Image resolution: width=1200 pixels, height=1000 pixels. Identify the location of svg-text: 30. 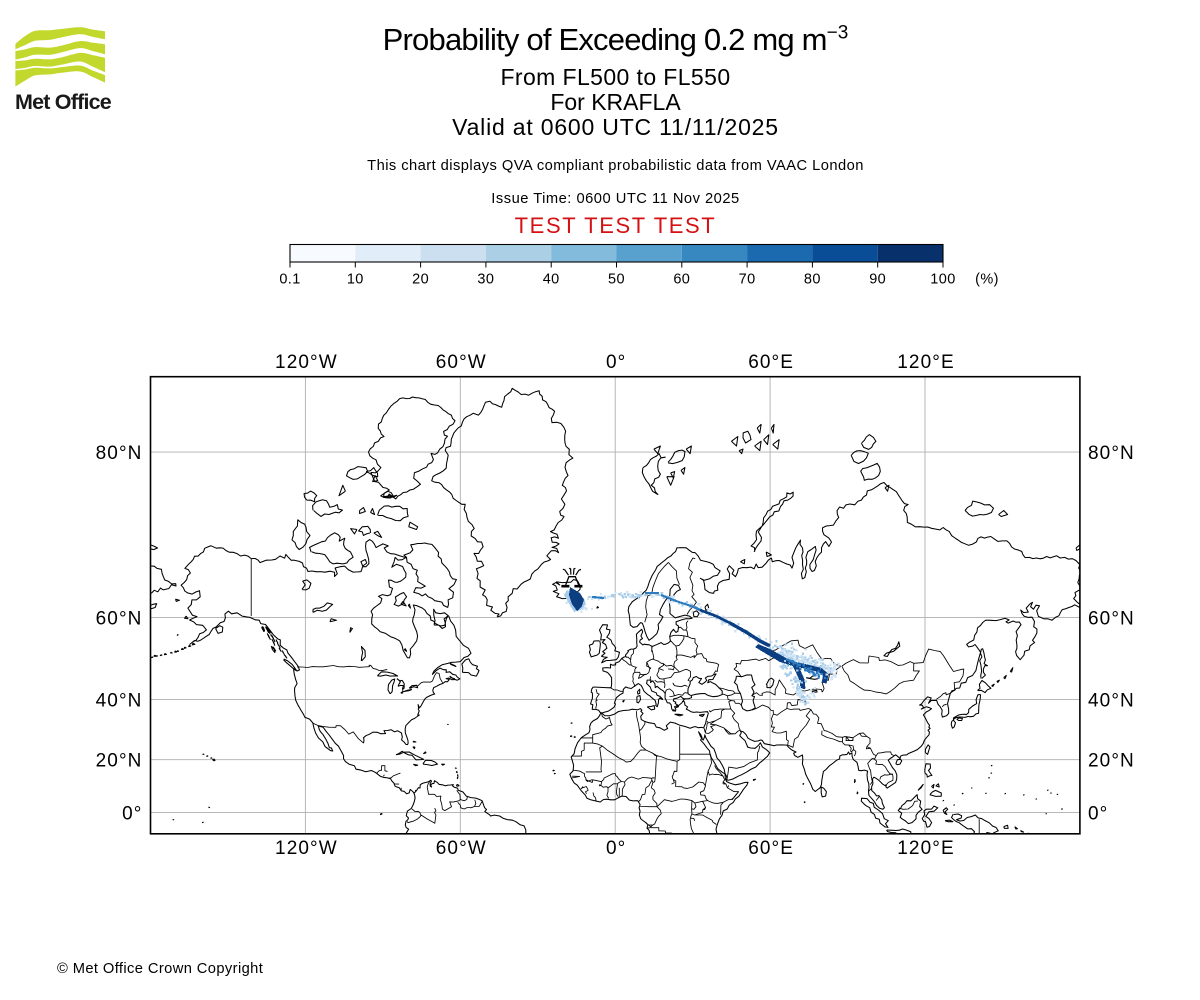
(485, 280).